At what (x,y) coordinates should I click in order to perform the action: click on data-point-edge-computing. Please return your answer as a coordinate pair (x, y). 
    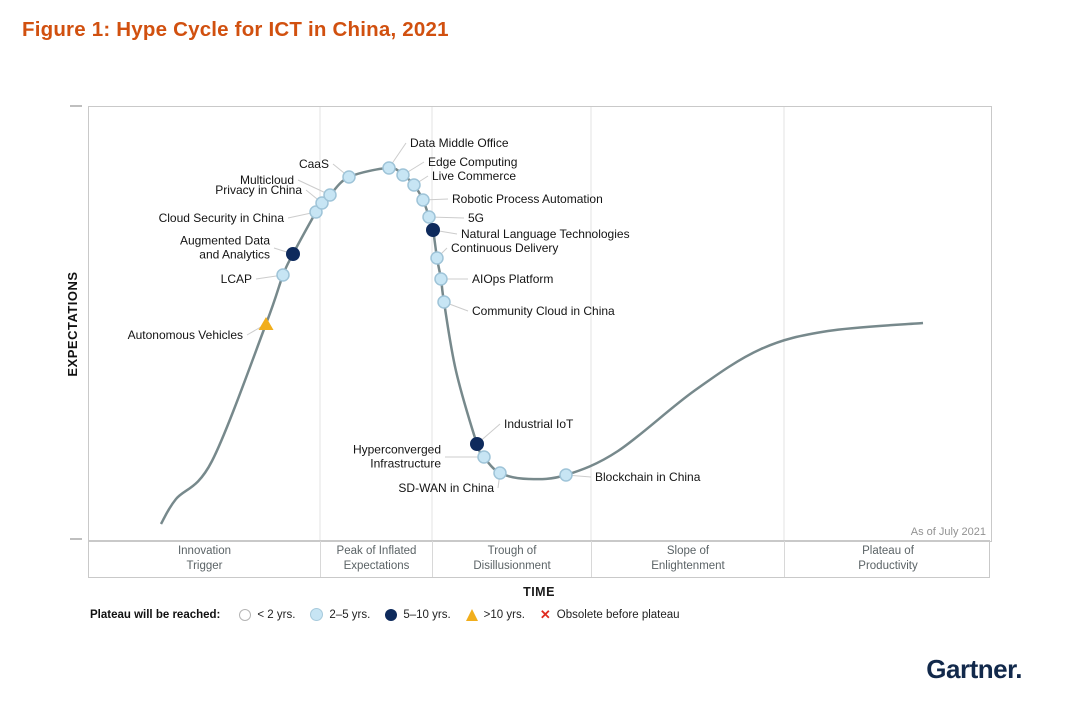
    Looking at the image, I should click on (403, 175).